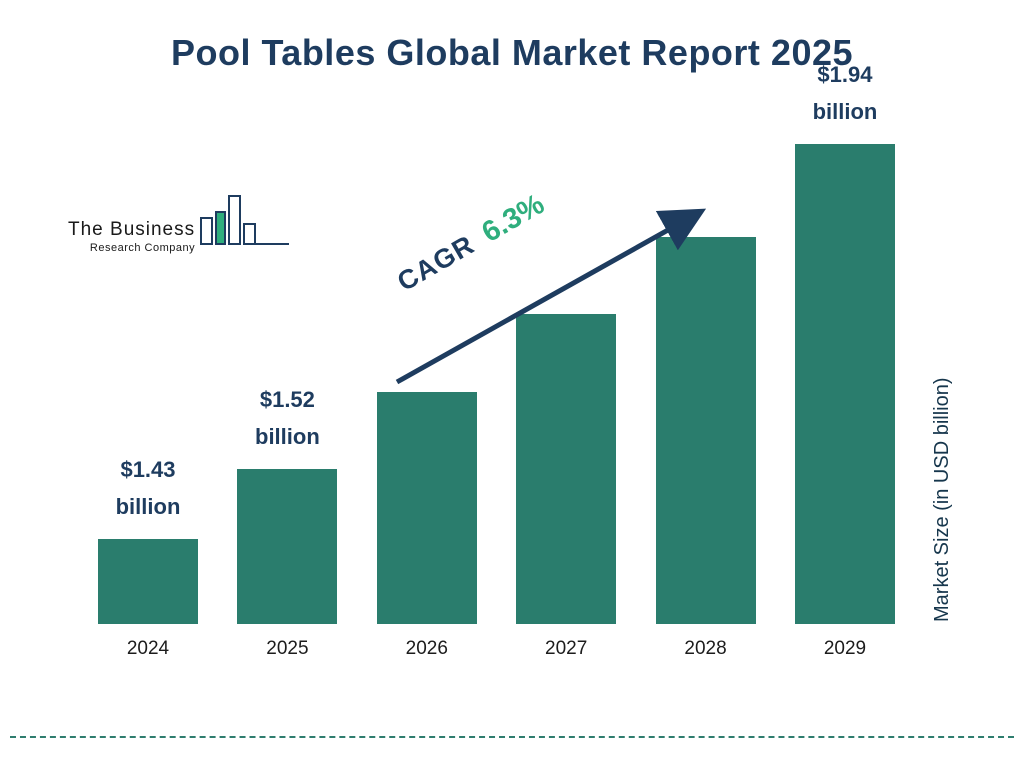  Describe the element at coordinates (426, 648) in the screenshot. I see `x-axis-label-2026: 2026` at that location.